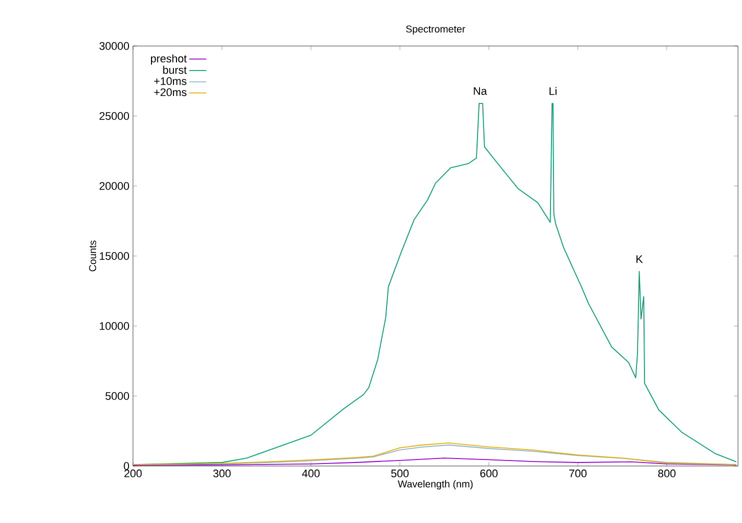  Describe the element at coordinates (175, 70) in the screenshot. I see `legend-label: burst` at that location.